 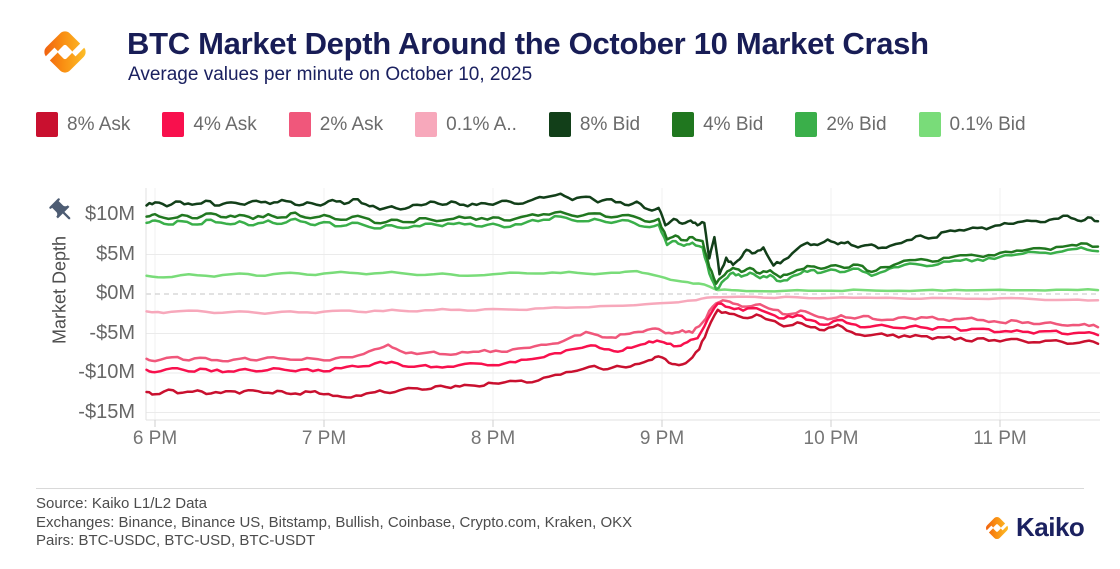 I want to click on footer-source: Source: Kaiko L1/L2 Data, so click(x=121, y=503).